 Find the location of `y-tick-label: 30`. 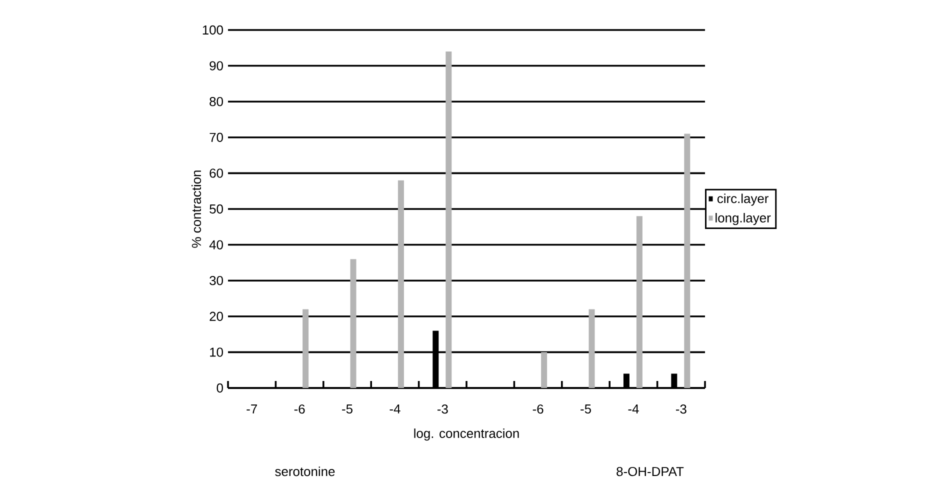

y-tick-label: 30 is located at coordinates (216, 281).